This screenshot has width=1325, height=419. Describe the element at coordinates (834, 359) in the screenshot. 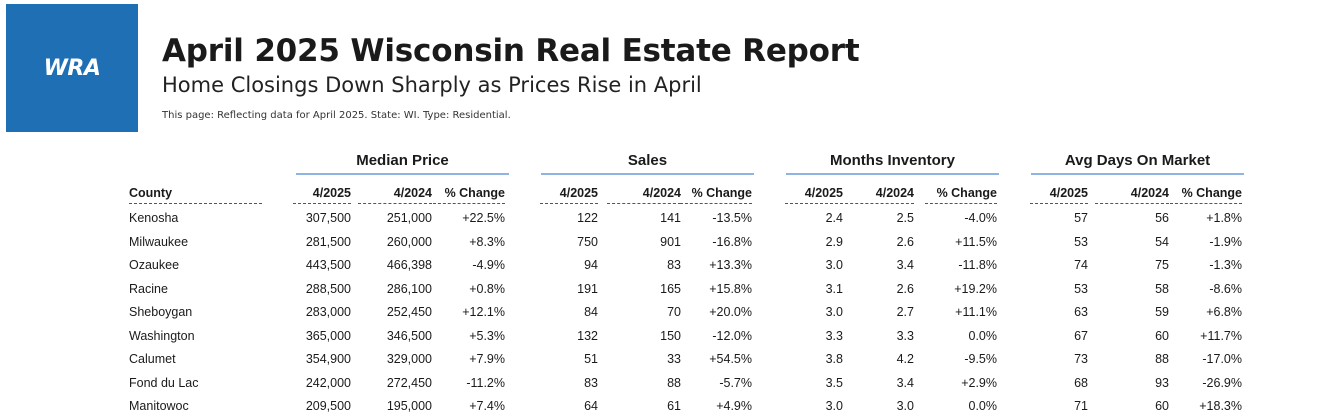

I see `cell-months-inventory-cur: 3.8` at that location.